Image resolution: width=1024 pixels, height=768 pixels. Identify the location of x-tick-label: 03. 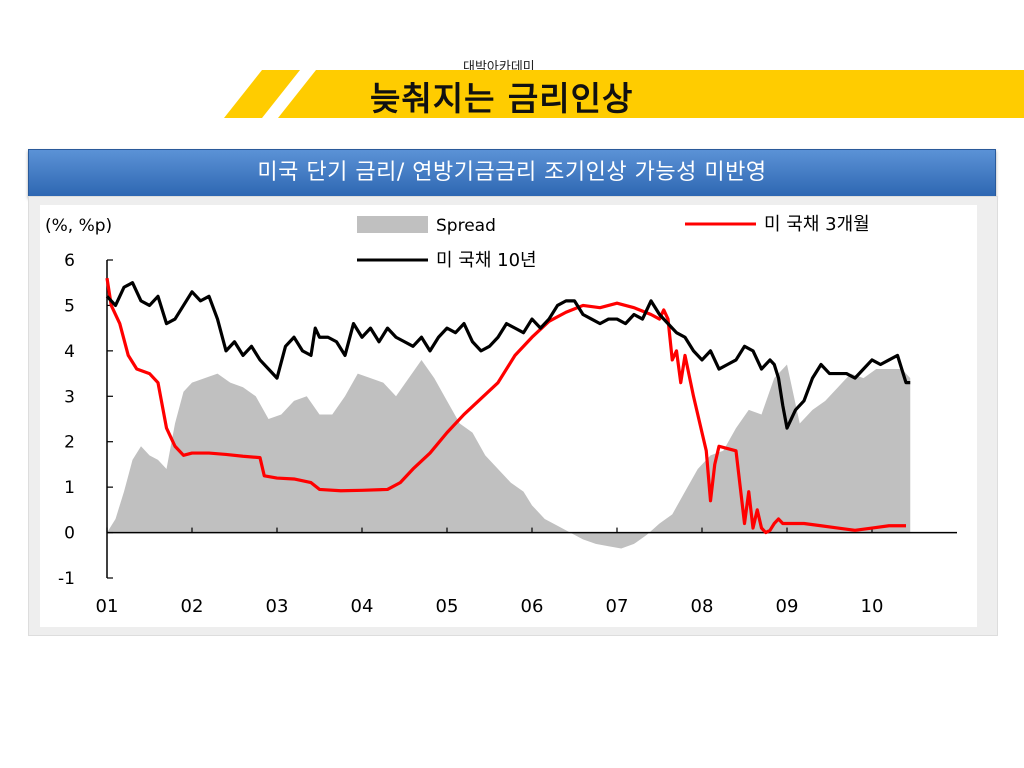
(277, 606).